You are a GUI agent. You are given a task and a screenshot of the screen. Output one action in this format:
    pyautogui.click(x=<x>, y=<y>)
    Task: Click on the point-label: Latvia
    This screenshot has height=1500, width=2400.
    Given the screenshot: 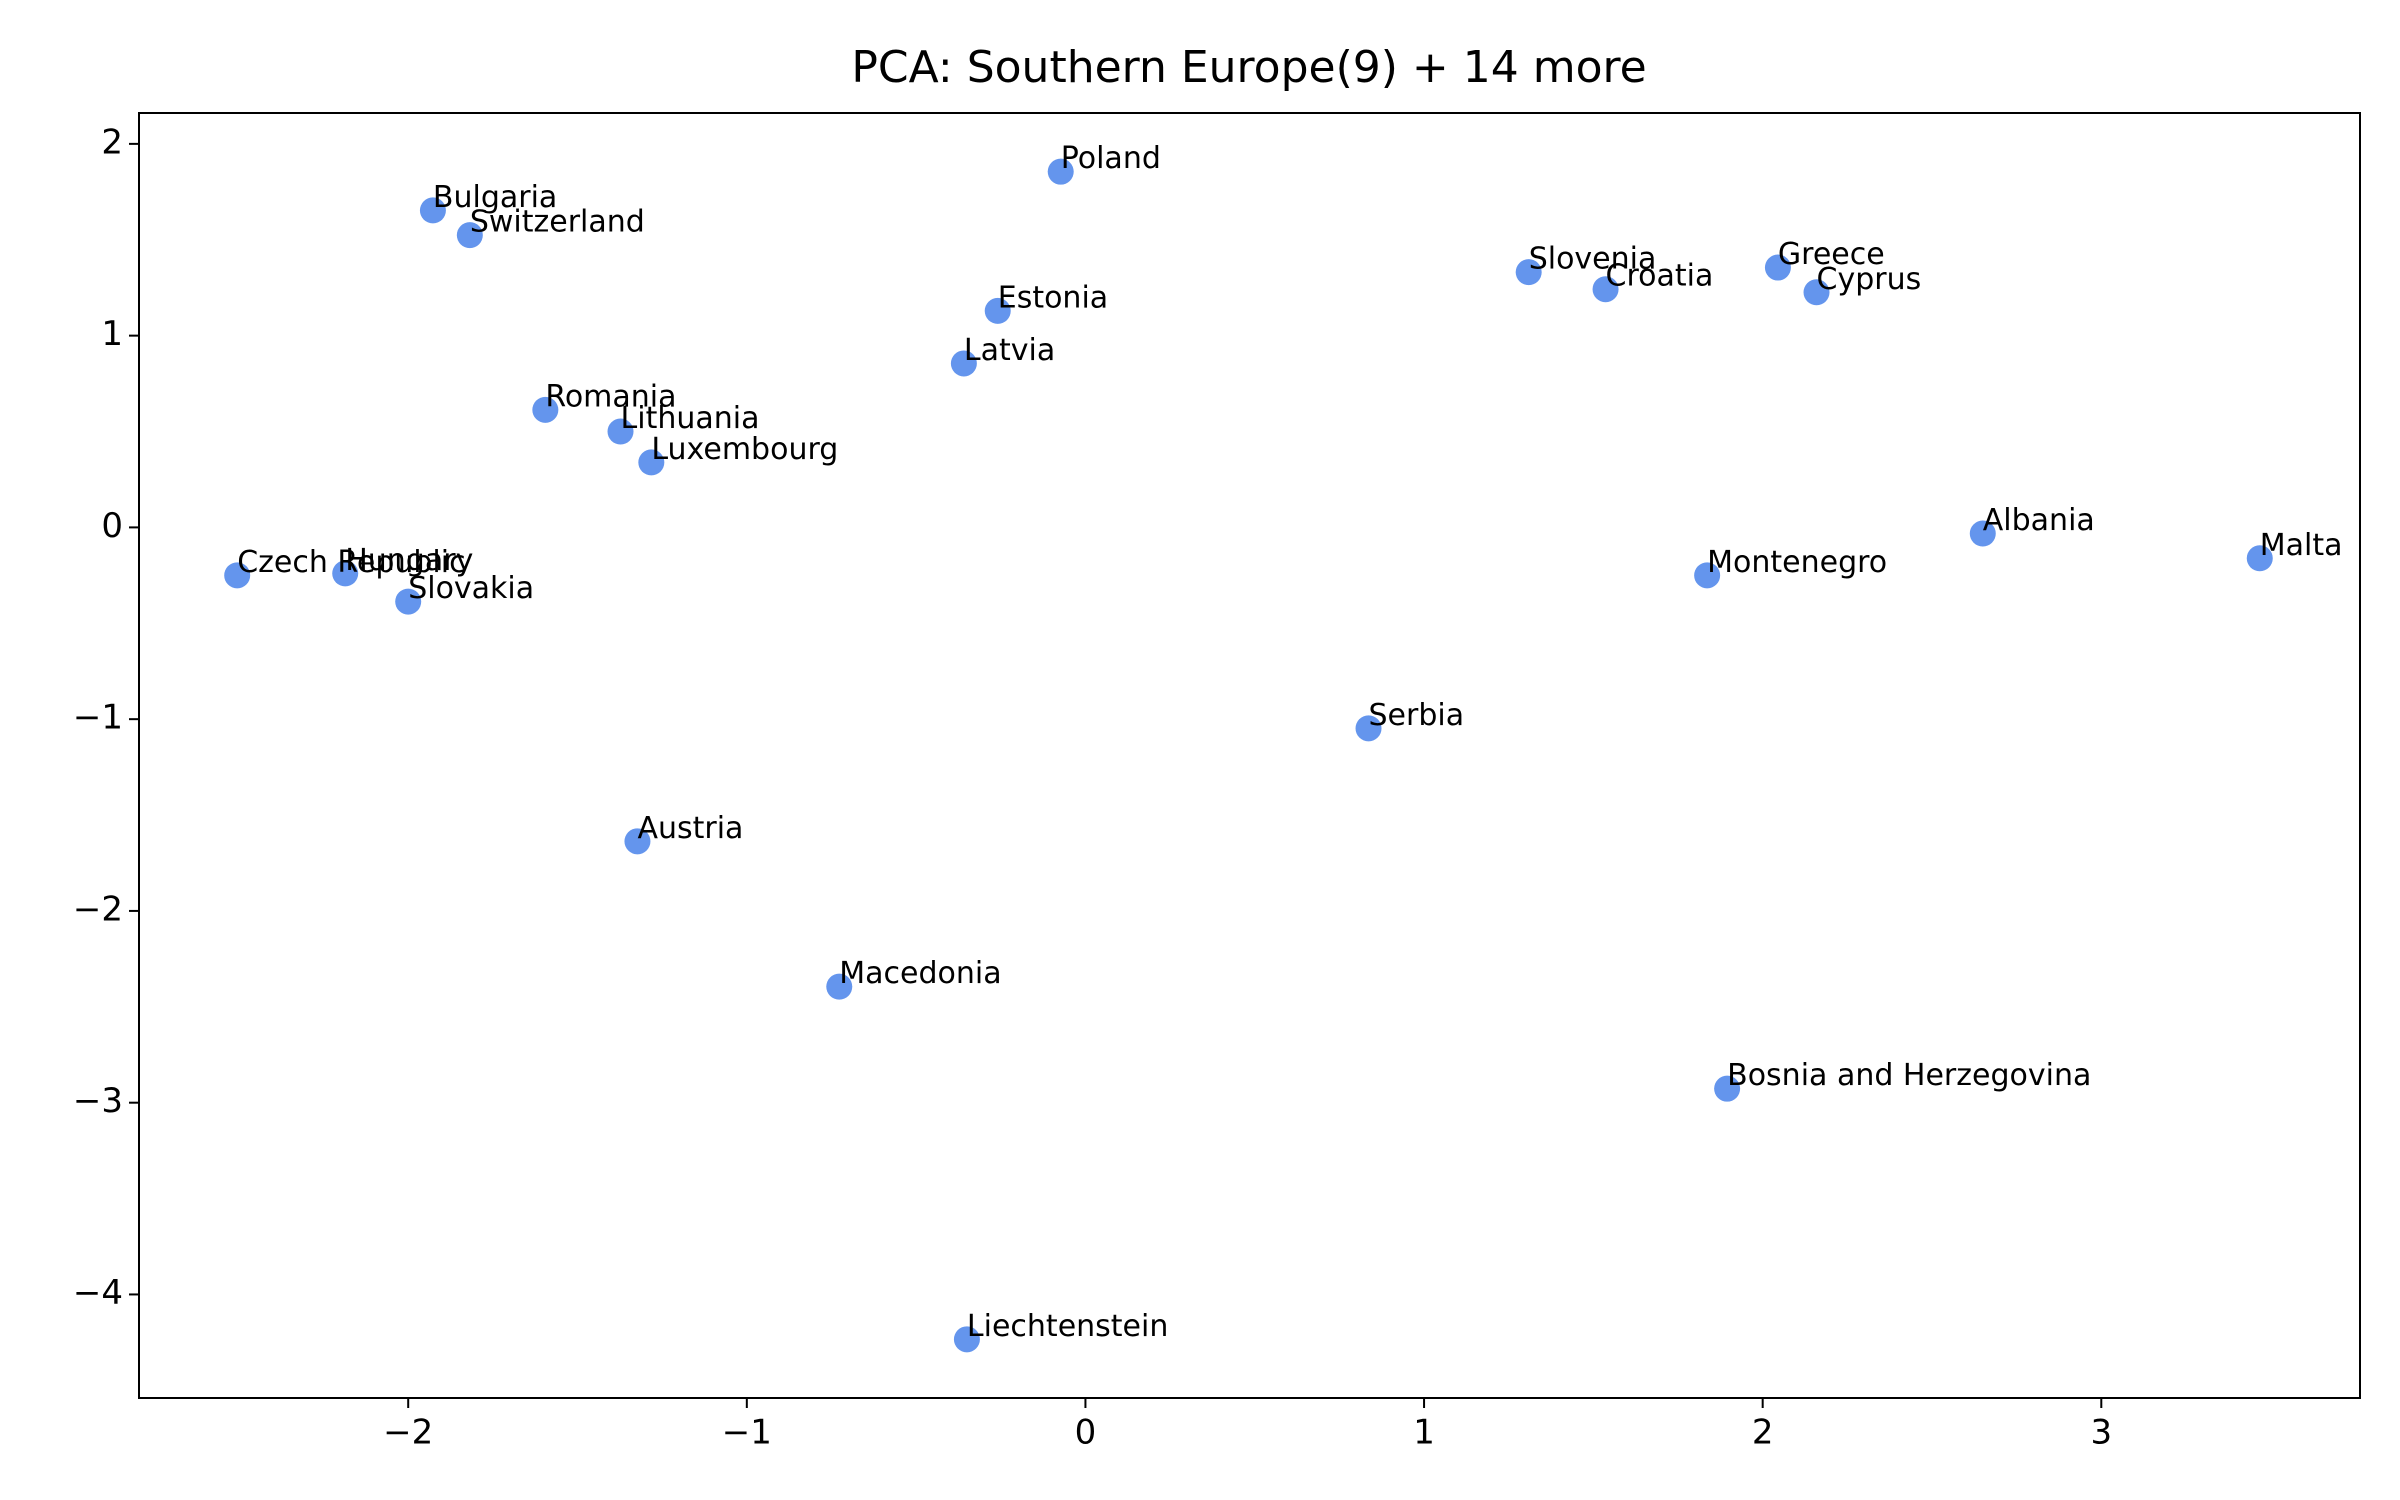 What is the action you would take?
    pyautogui.click(x=1009, y=350)
    